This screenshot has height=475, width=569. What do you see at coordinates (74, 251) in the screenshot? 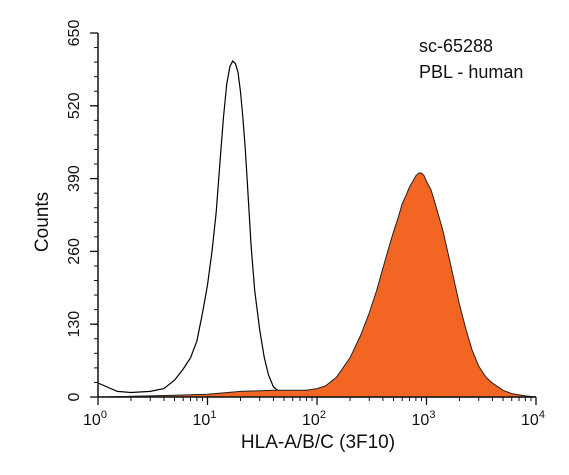
I see `y-tick-label: 260` at bounding box center [74, 251].